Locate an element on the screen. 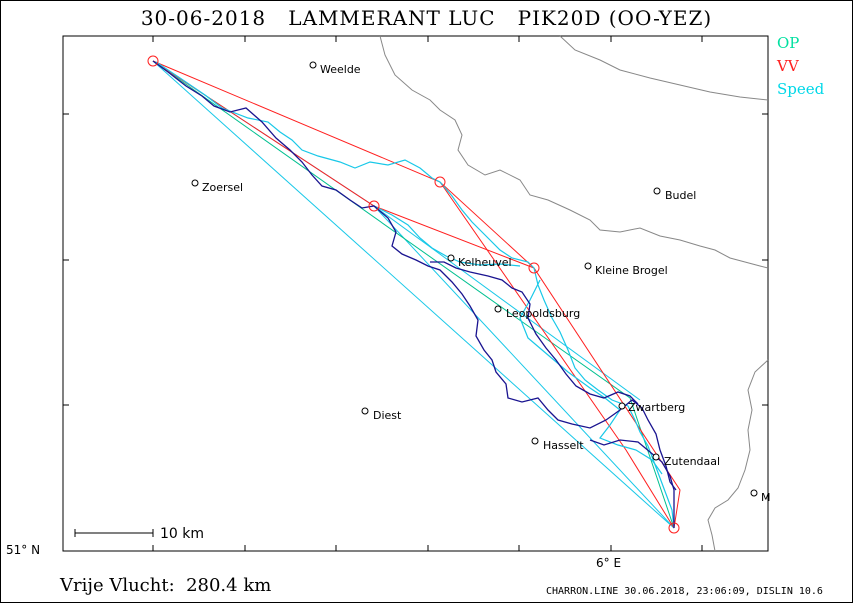 The height and width of the screenshot is (603, 853). town-kelheuvel: Kelheuvel is located at coordinates (479, 261).